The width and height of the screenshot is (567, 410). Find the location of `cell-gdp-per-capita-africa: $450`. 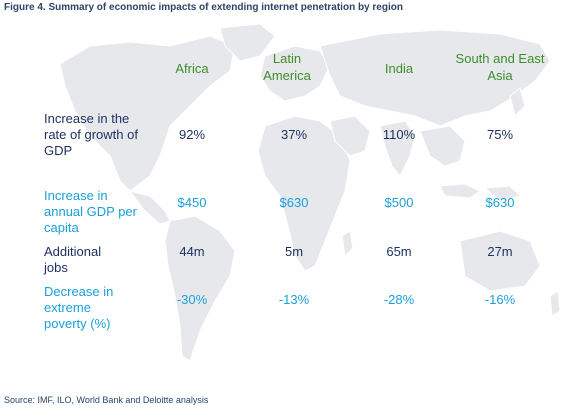

cell-gdp-per-capita-africa: $450 is located at coordinates (192, 202).